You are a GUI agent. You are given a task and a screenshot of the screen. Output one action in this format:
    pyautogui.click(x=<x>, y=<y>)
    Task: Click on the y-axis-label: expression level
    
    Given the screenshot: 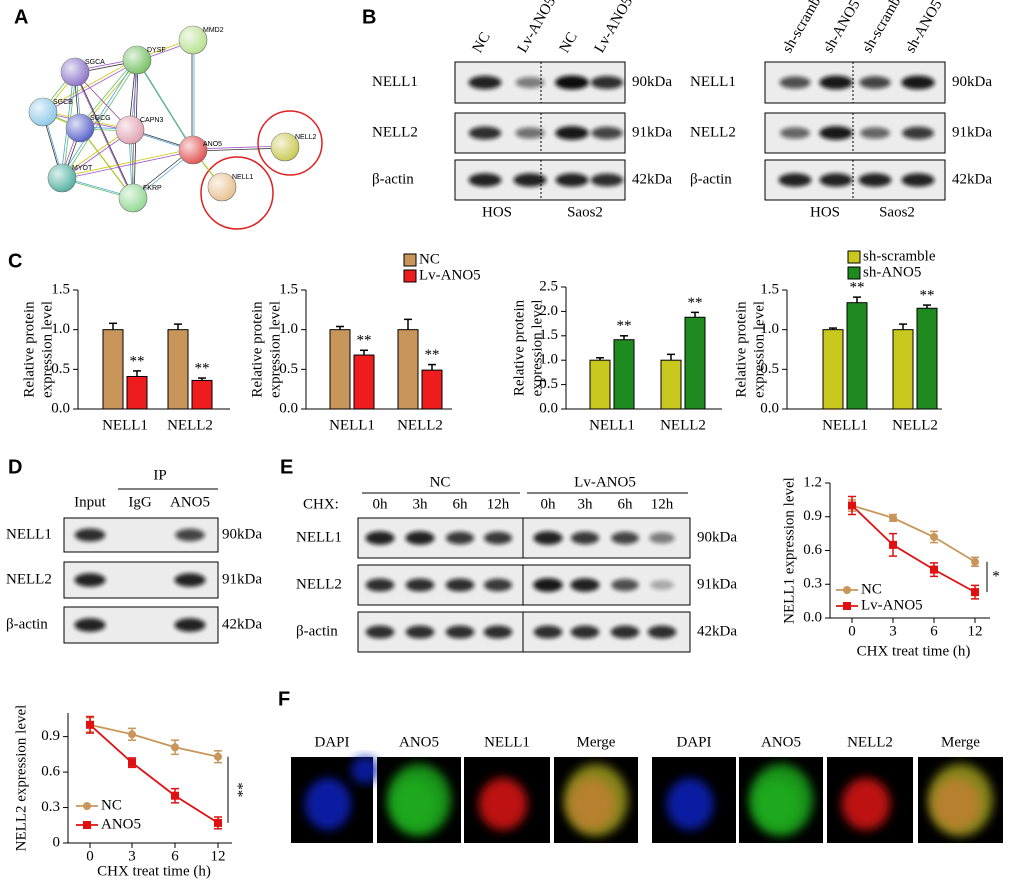 What is the action you would take?
    pyautogui.click(x=275, y=349)
    